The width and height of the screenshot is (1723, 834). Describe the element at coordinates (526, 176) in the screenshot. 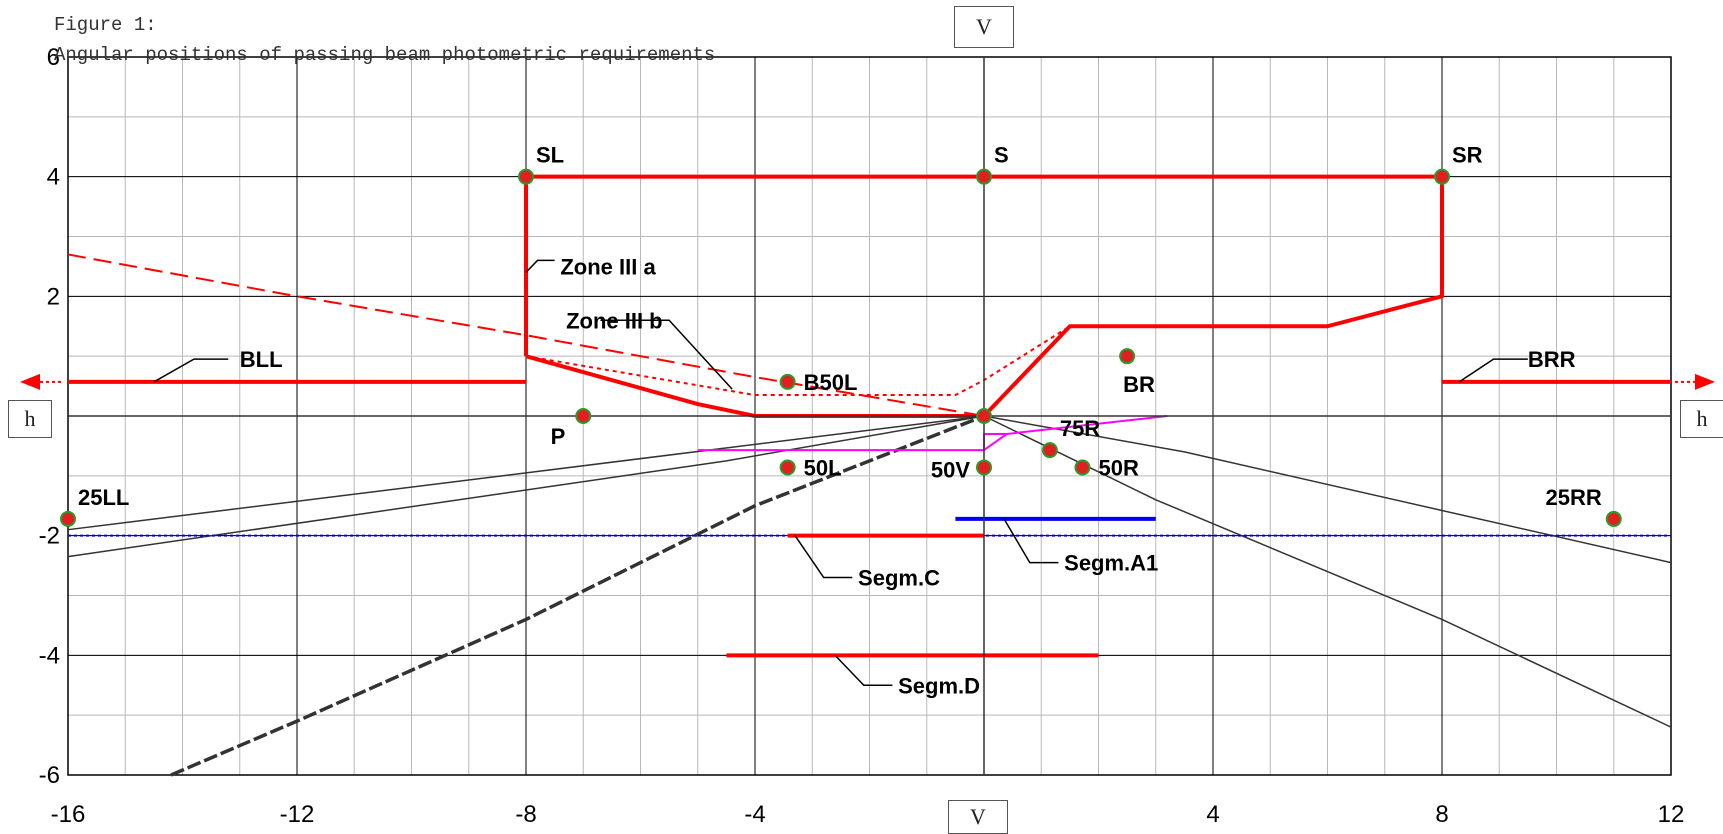

I see `measure-point-sl` at that location.